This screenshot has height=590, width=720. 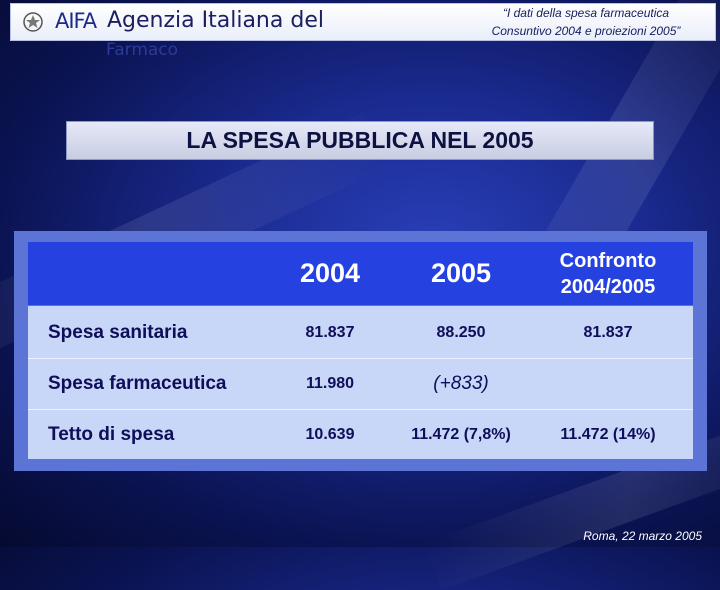 What do you see at coordinates (137, 383) in the screenshot?
I see `row-label: Spesa farmaceutica` at bounding box center [137, 383].